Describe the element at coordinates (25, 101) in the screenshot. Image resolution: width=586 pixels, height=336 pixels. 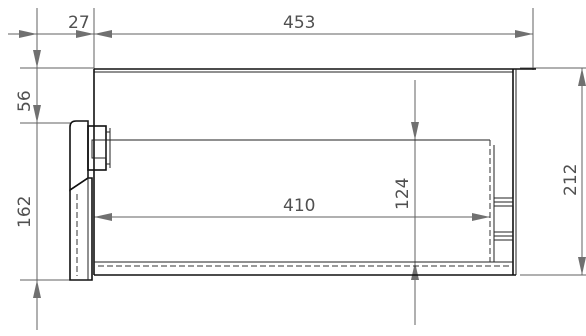
I see `dim-left-upper: 56` at that location.